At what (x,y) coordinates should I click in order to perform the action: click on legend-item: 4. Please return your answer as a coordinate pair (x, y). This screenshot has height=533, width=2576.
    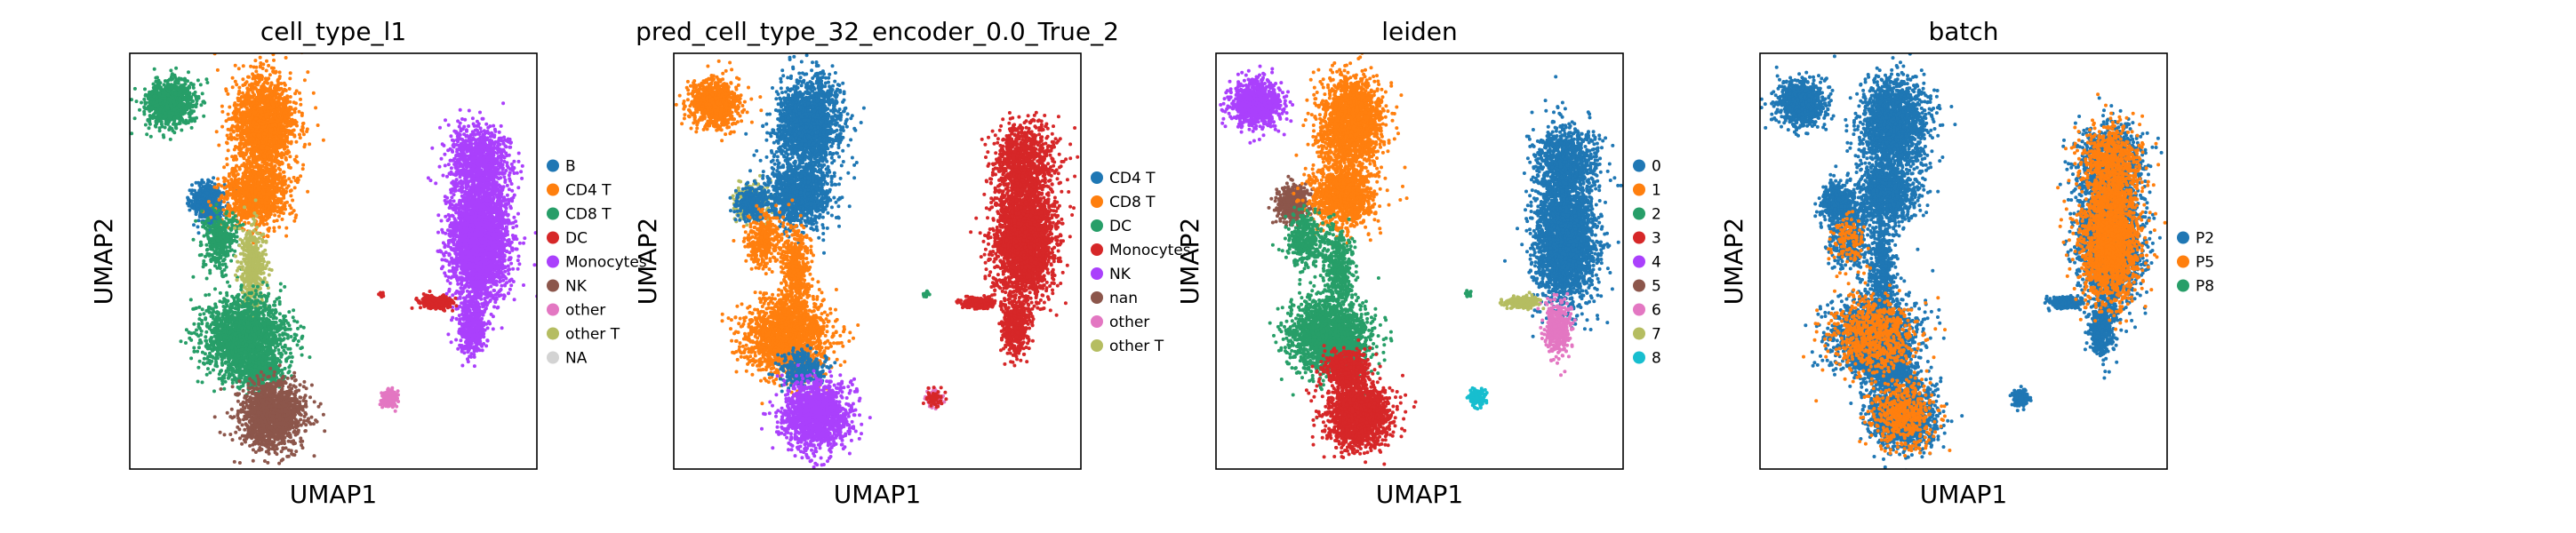
    Looking at the image, I should click on (1647, 263).